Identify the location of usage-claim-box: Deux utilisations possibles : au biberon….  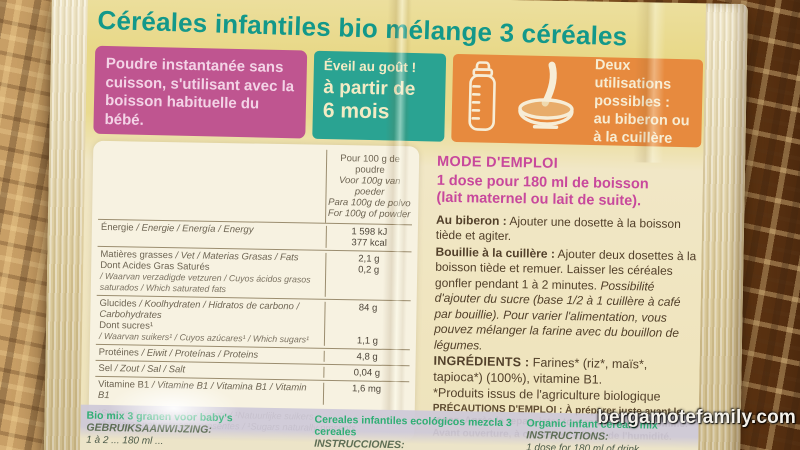
(577, 100).